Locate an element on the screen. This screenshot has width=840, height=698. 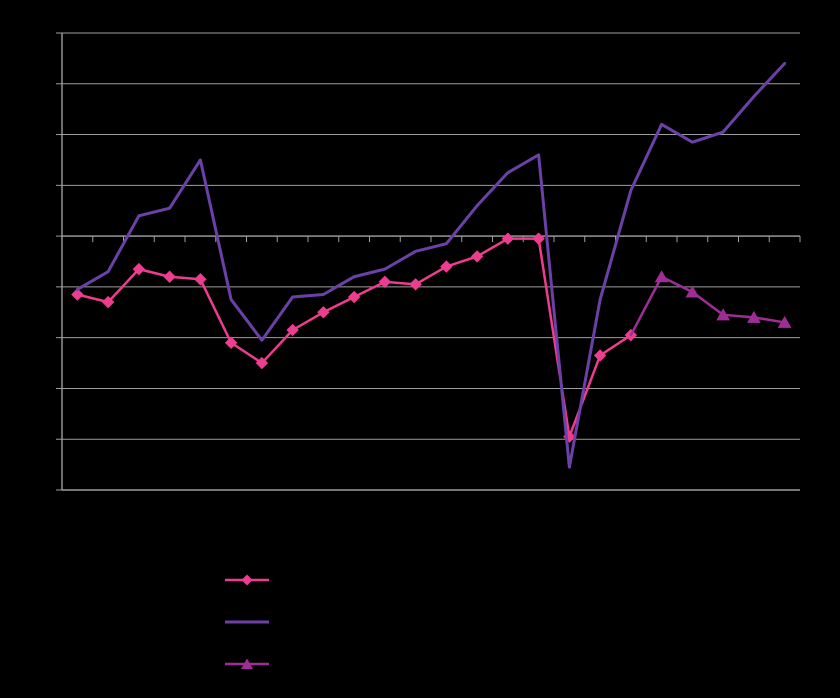
legend-item-pink-diamond-series is located at coordinates (321, 580).